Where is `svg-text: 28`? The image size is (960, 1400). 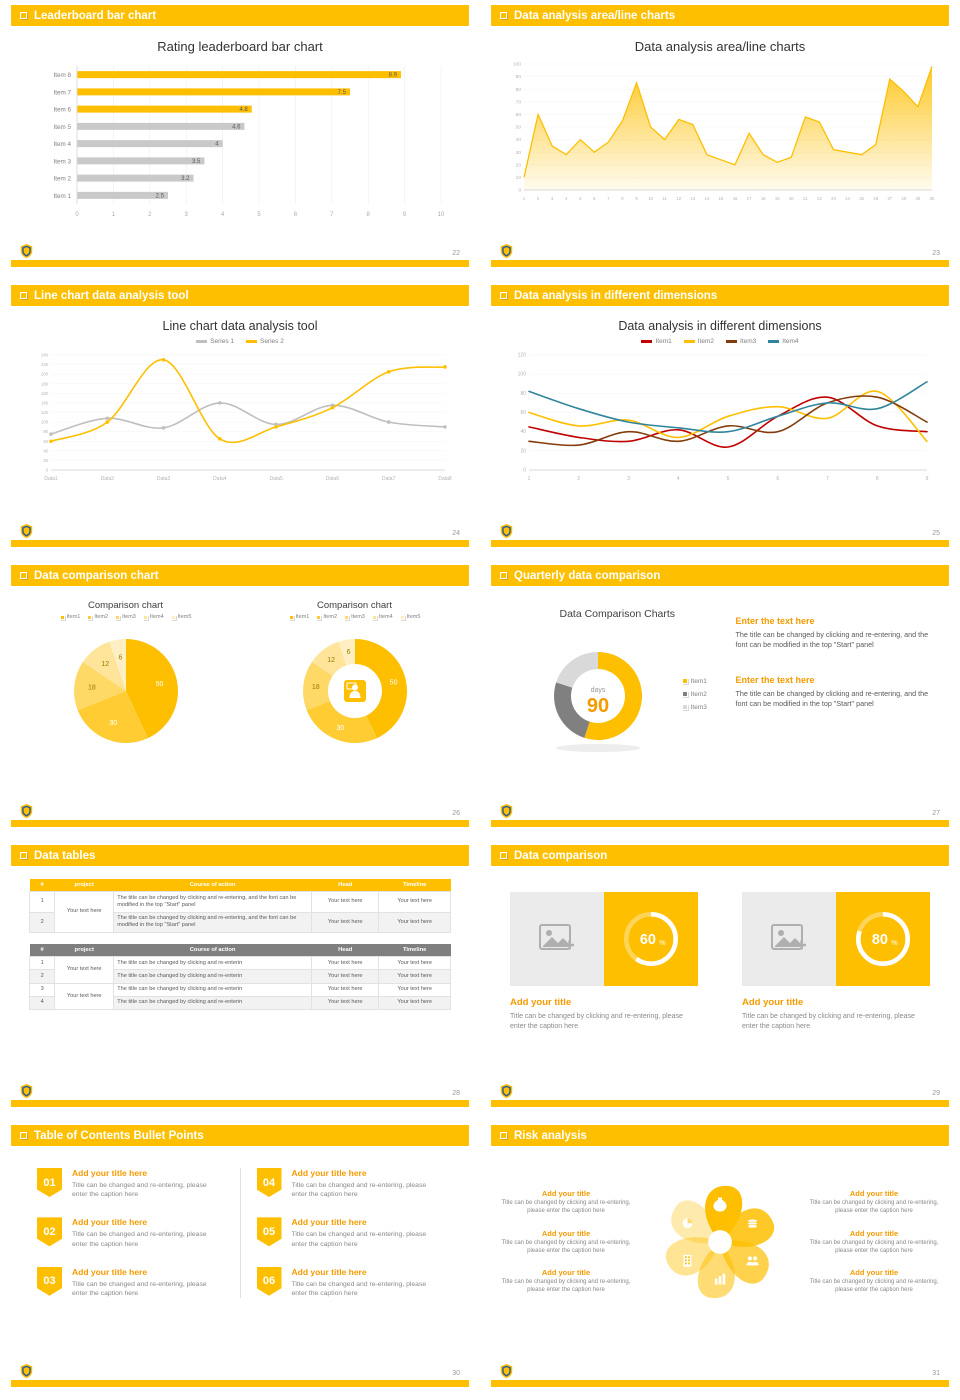 svg-text: 28 is located at coordinates (904, 198).